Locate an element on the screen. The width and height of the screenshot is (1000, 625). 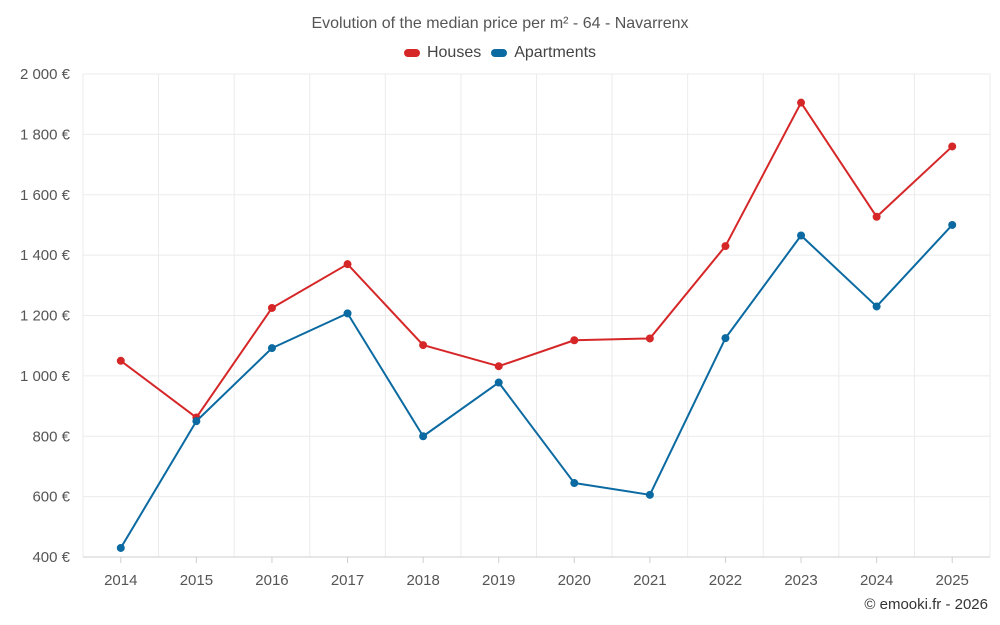
y-tick-label: 1 800 € is located at coordinates (45, 134).